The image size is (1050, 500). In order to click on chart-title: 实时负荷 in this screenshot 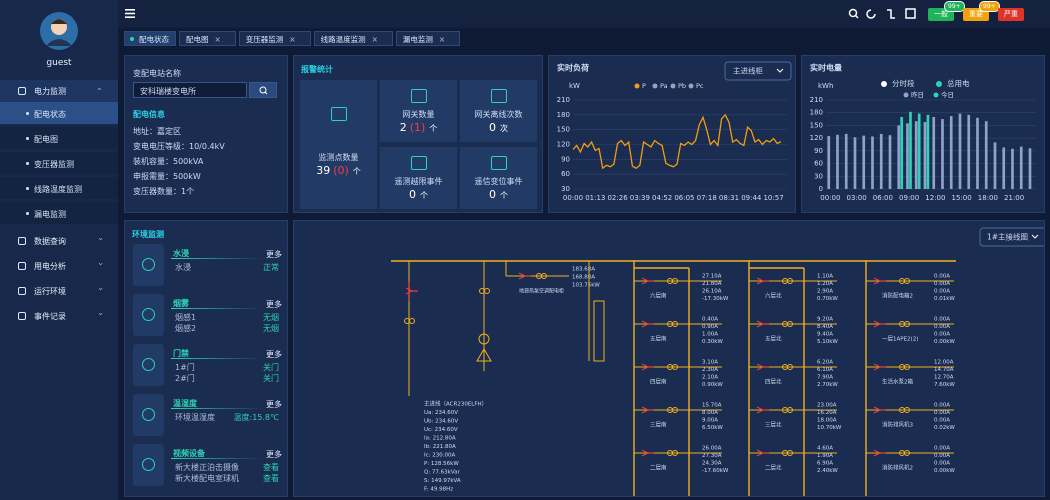, I will do `click(573, 68)`.